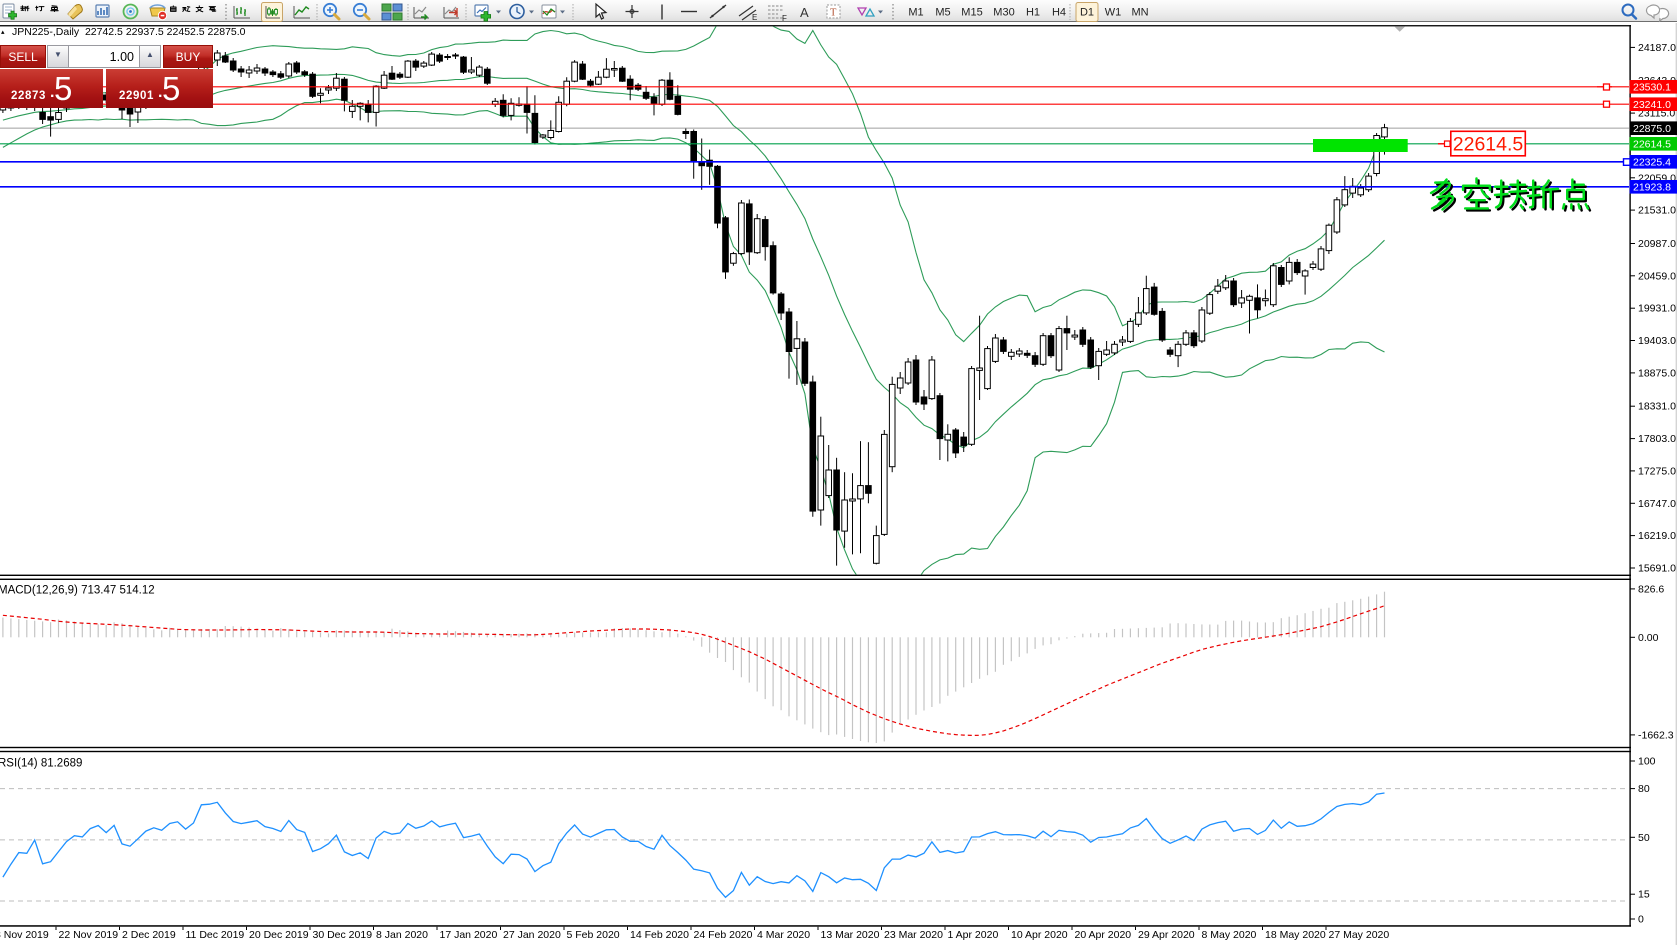 Image resolution: width=1677 pixels, height=945 pixels. I want to click on svg-text: M1, so click(915, 13).